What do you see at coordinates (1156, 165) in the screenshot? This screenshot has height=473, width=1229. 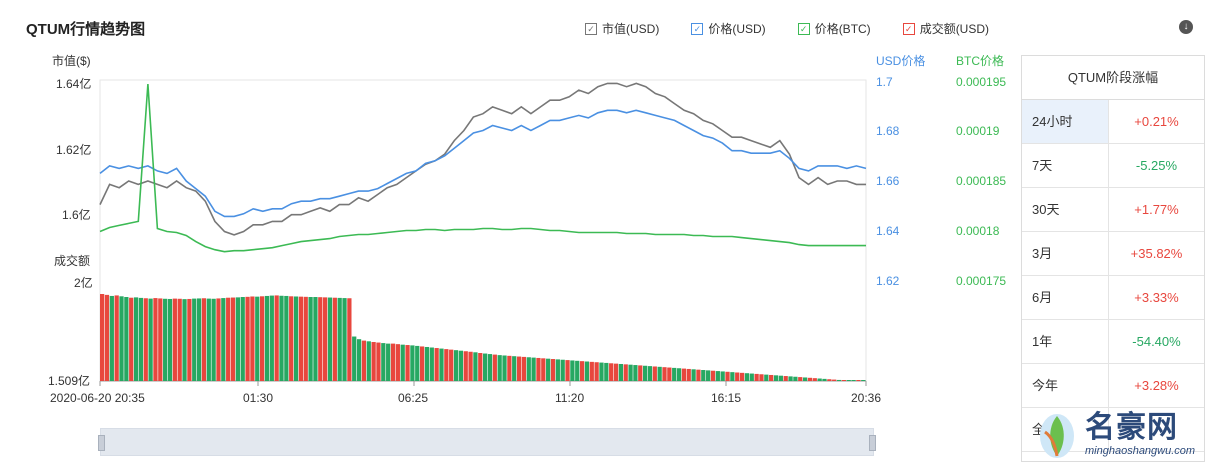 I see `period-change: -5.25%` at bounding box center [1156, 165].